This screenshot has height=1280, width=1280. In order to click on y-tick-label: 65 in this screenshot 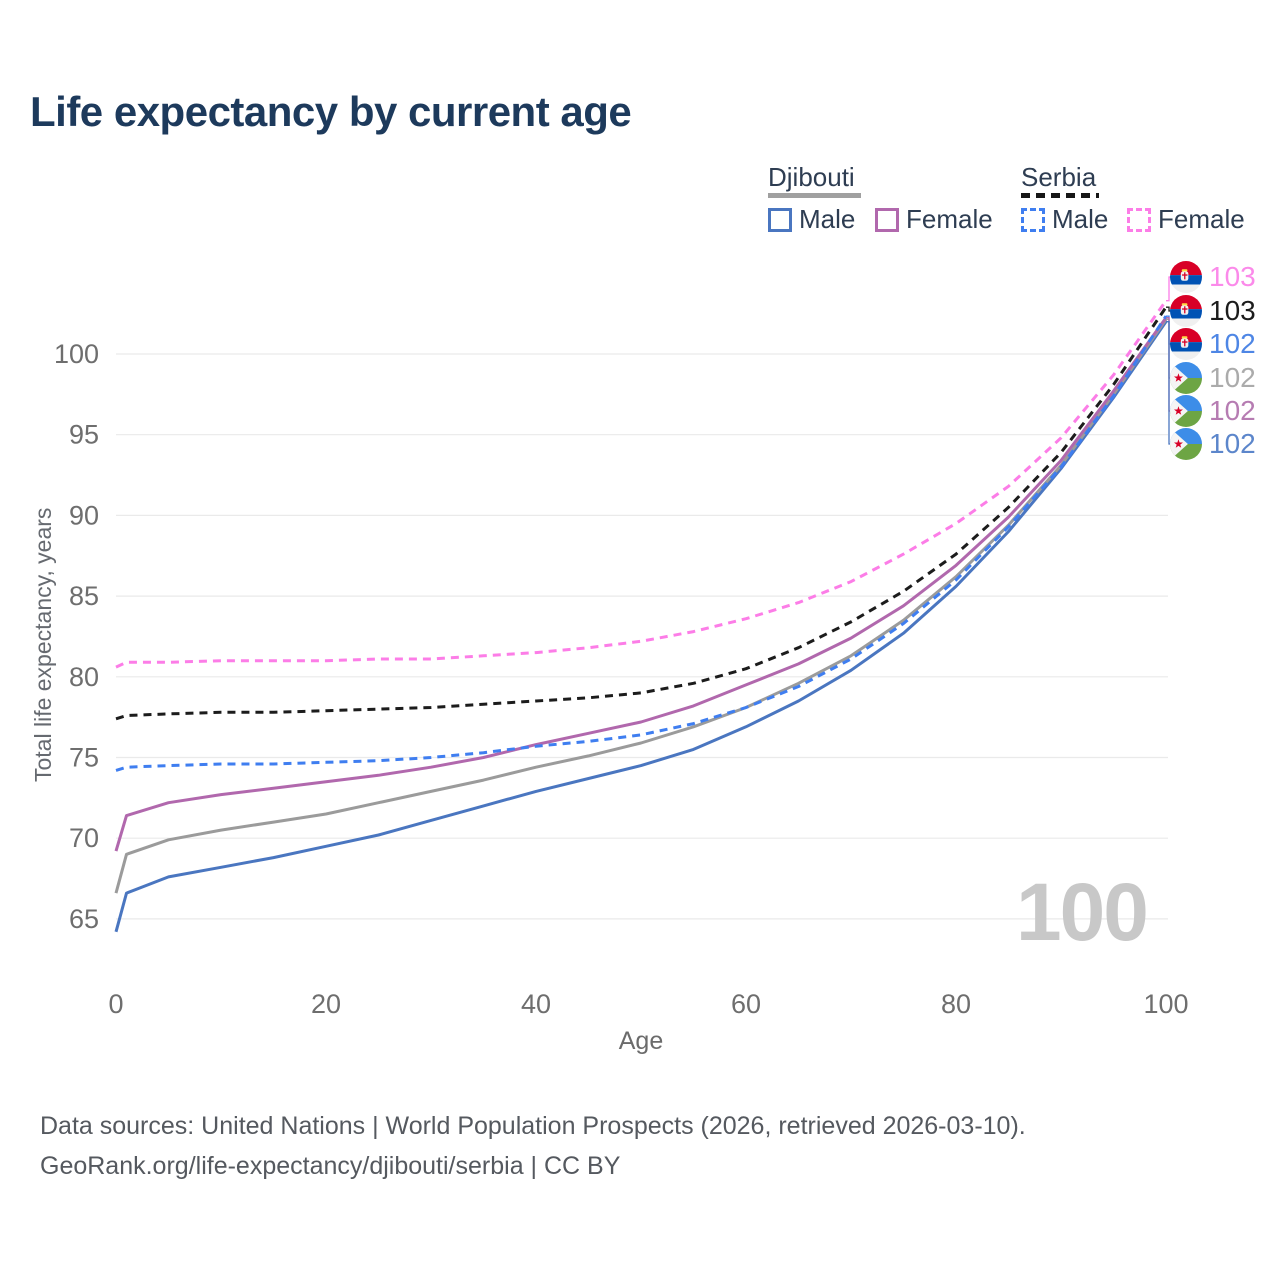, I will do `click(84, 919)`.